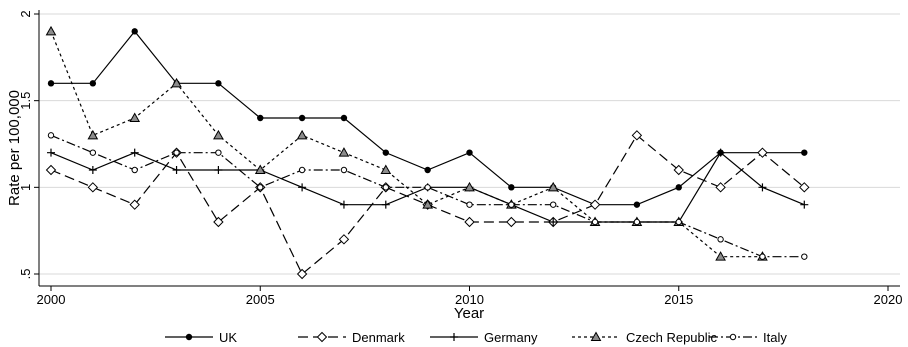 The width and height of the screenshot is (908, 347). What do you see at coordinates (469, 299) in the screenshot?
I see `x-tick-label: 2010` at bounding box center [469, 299].